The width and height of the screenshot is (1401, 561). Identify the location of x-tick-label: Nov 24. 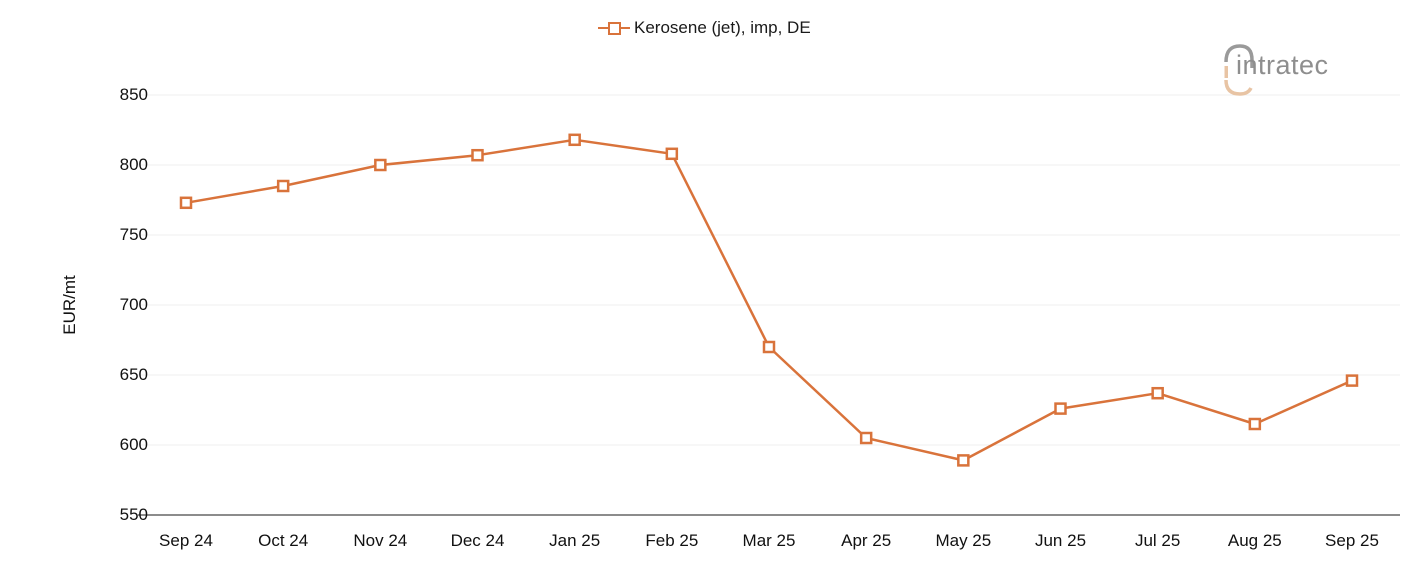
(380, 540).